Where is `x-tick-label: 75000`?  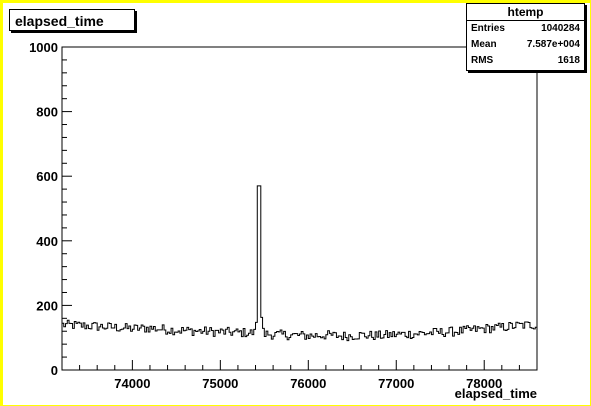 x-tick-label: 75000 is located at coordinates (220, 383).